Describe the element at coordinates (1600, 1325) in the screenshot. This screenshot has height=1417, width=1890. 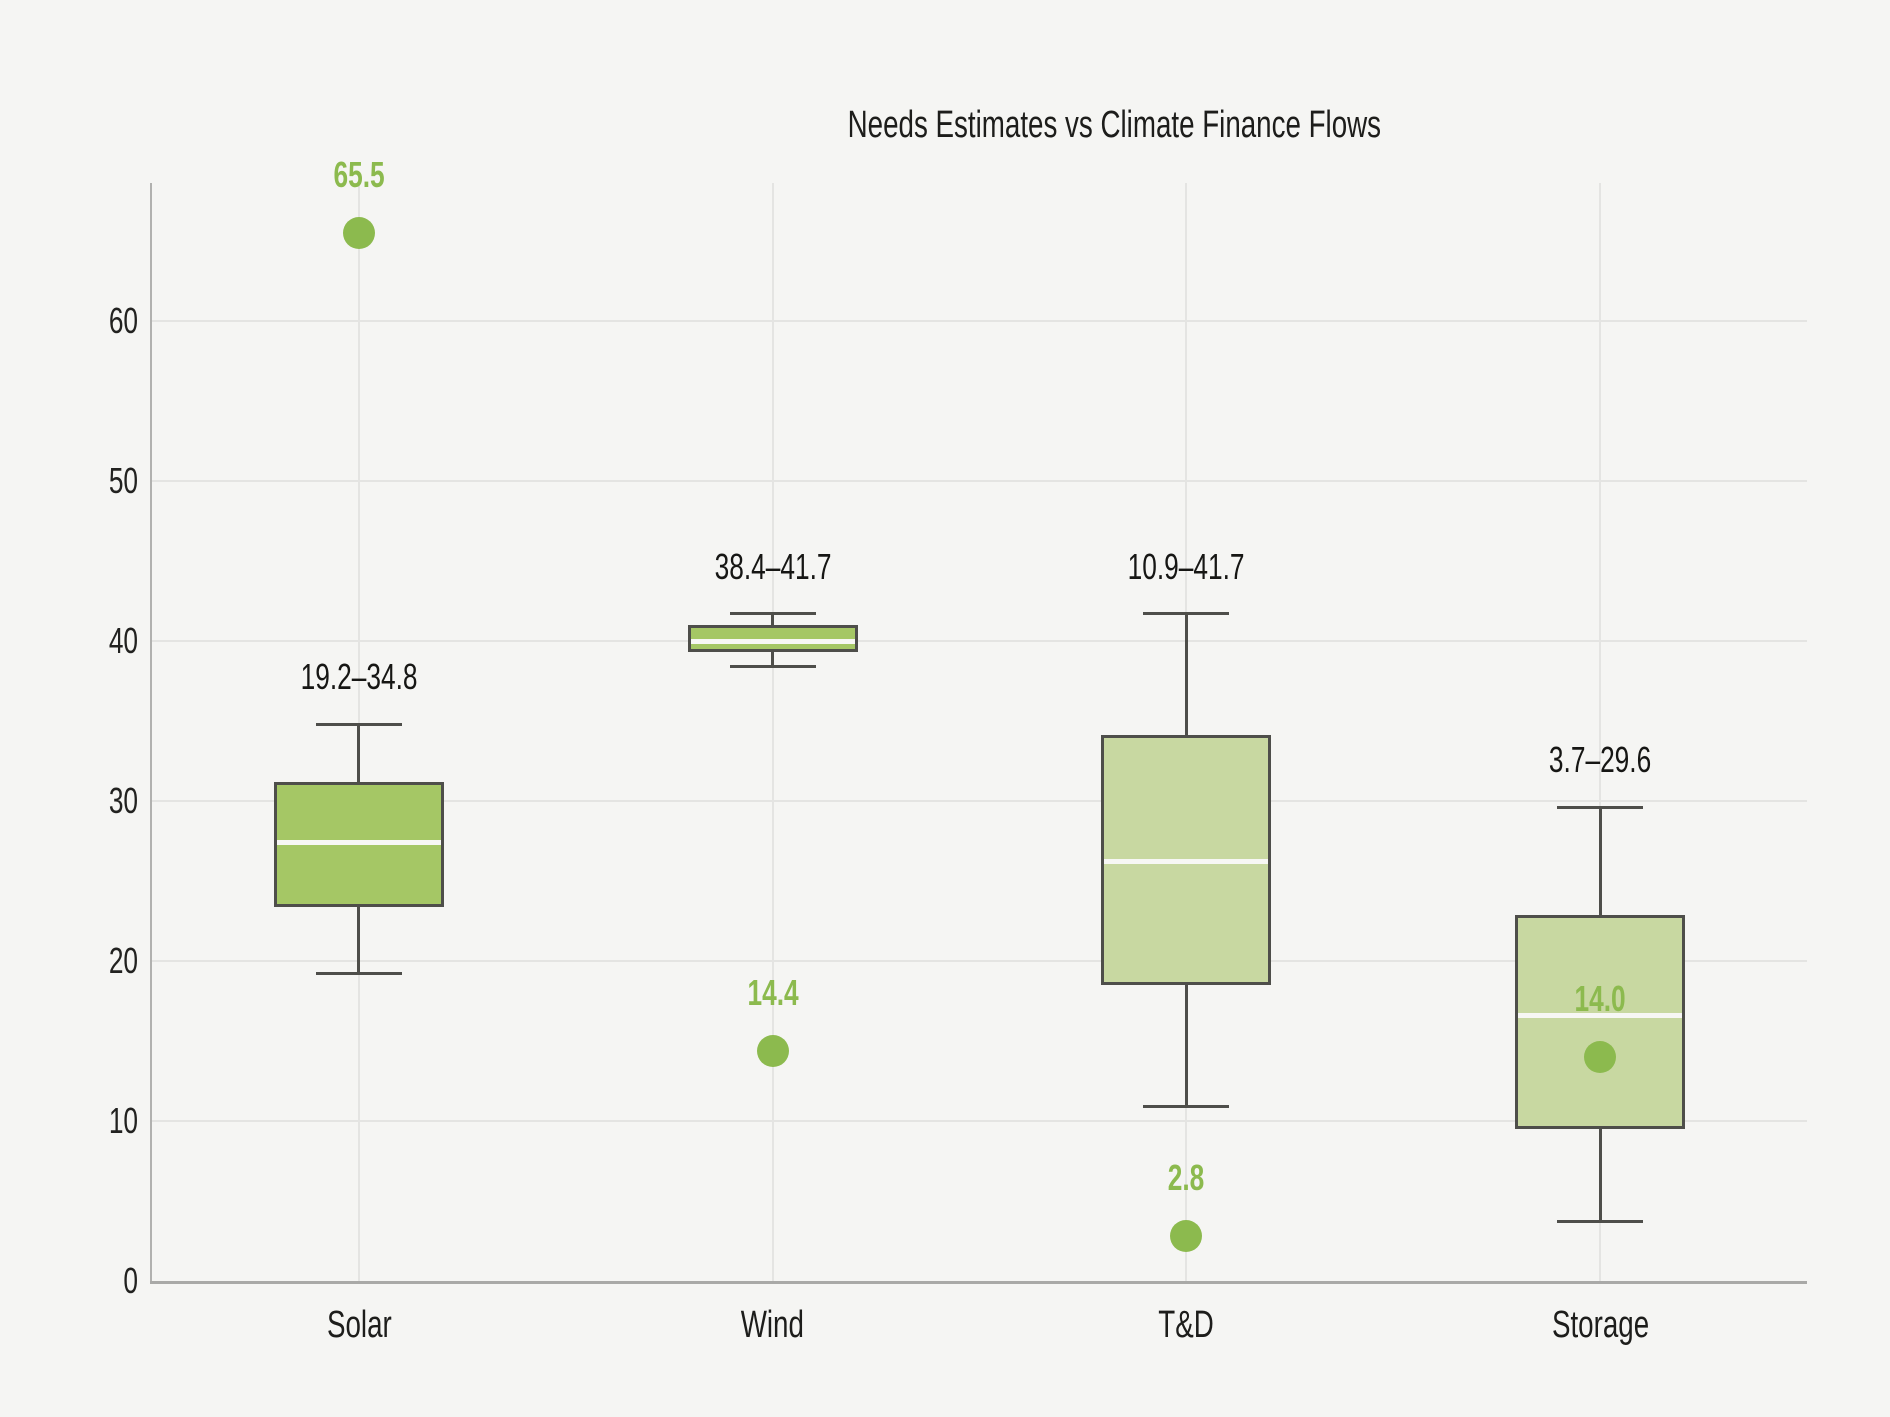
I see `x-axis-category-label: Storage` at that location.